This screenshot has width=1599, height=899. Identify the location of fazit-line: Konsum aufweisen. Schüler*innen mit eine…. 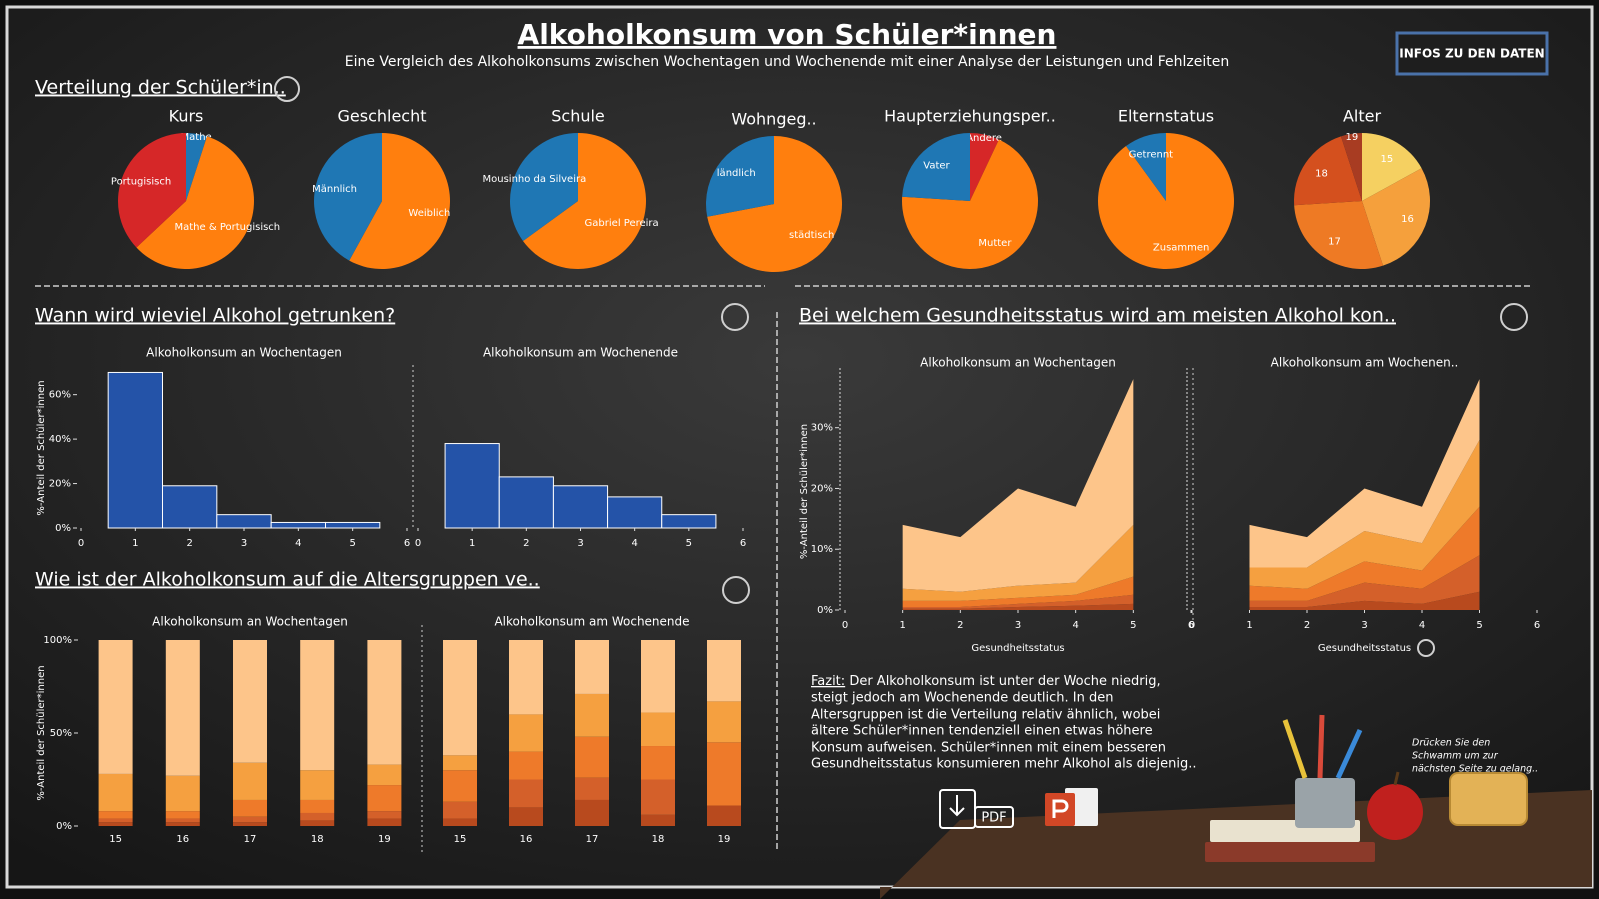
(988, 748).